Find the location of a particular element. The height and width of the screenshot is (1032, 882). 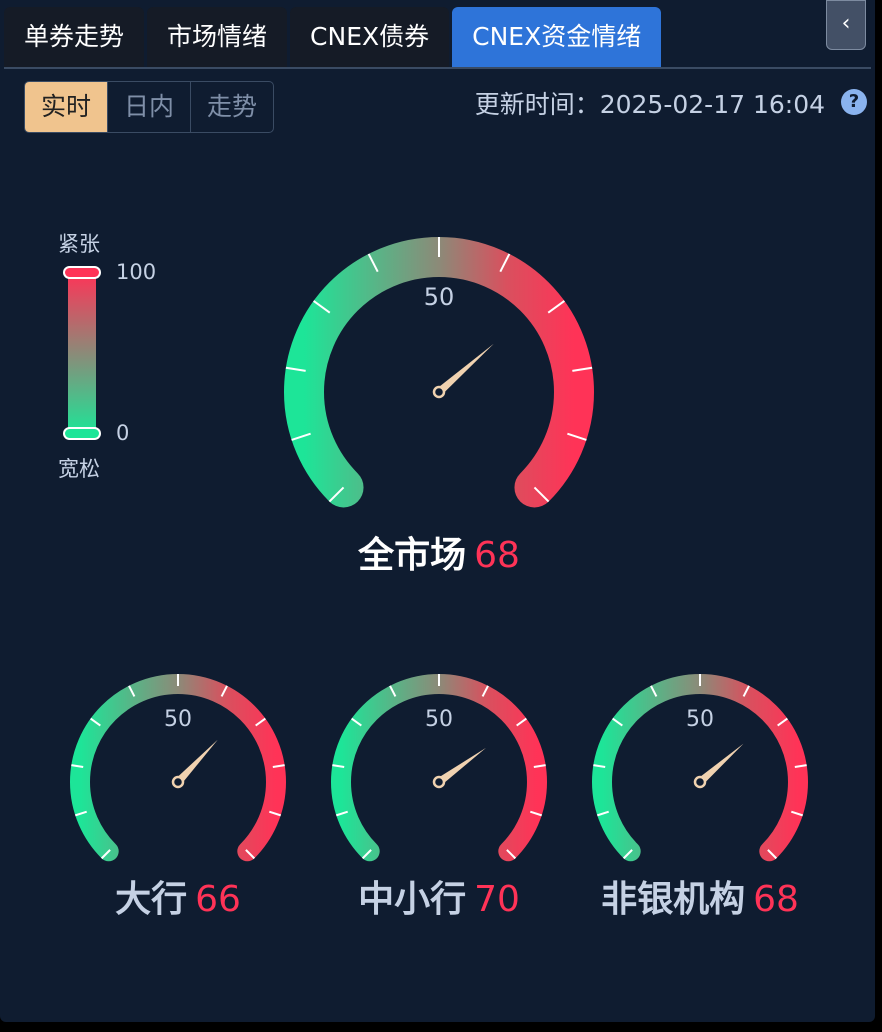

chevron-left-icon: ‹ is located at coordinates (846, 23).